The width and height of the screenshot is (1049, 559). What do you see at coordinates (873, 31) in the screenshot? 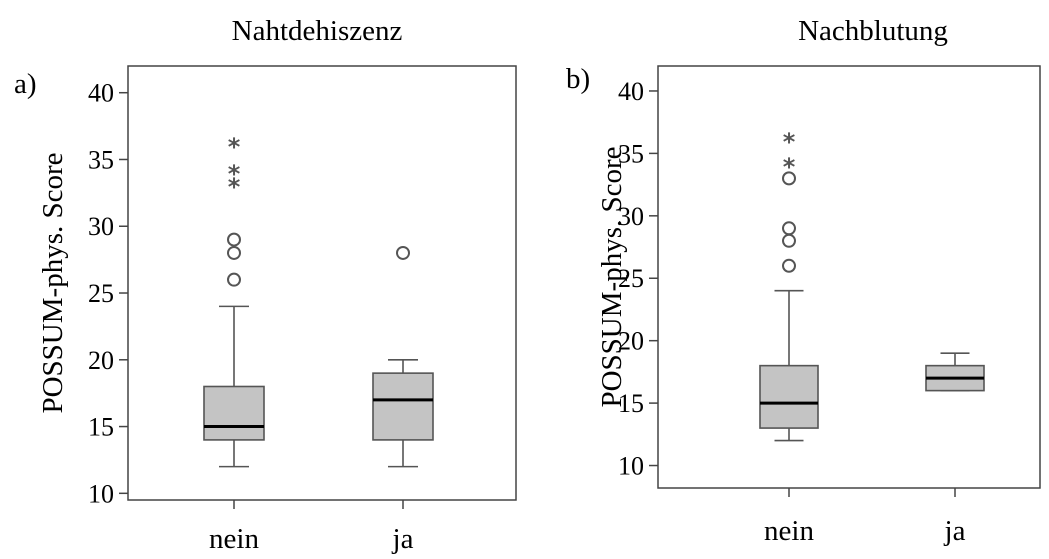
I see `chart-title: Nachblutung` at bounding box center [873, 31].